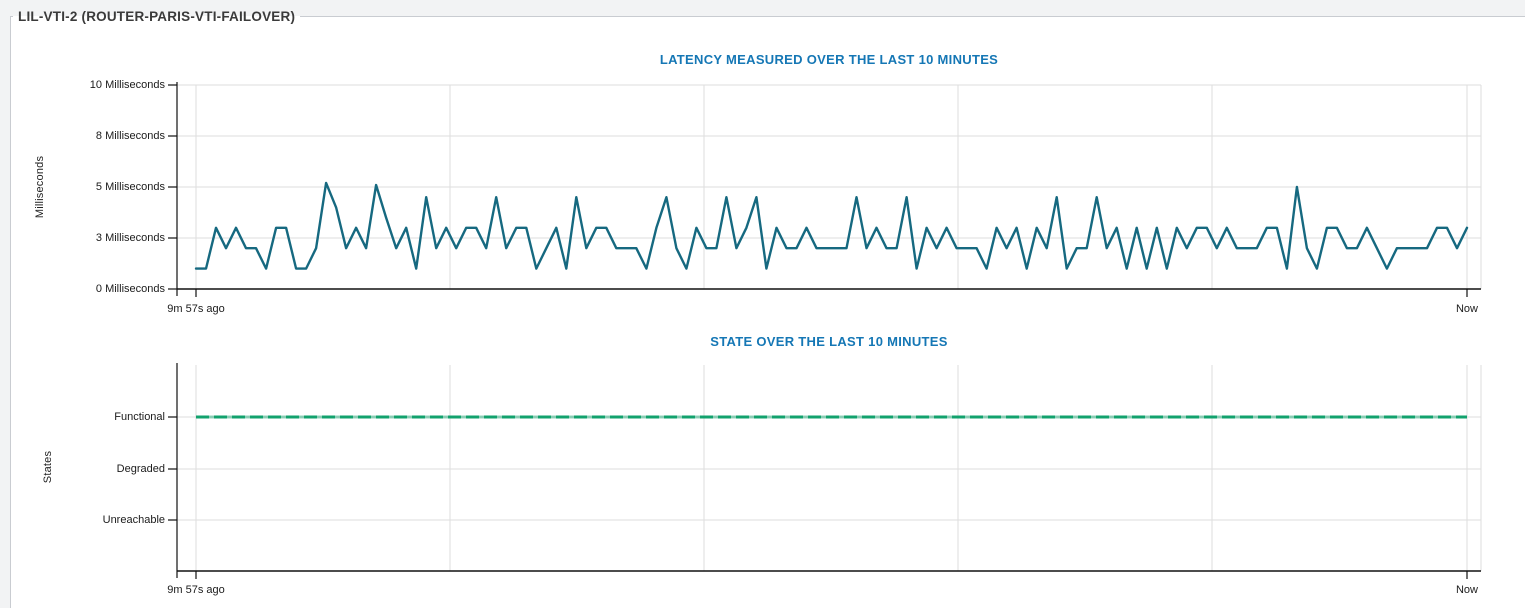  I want to click on state-x-end-label: Now, so click(1466, 590).